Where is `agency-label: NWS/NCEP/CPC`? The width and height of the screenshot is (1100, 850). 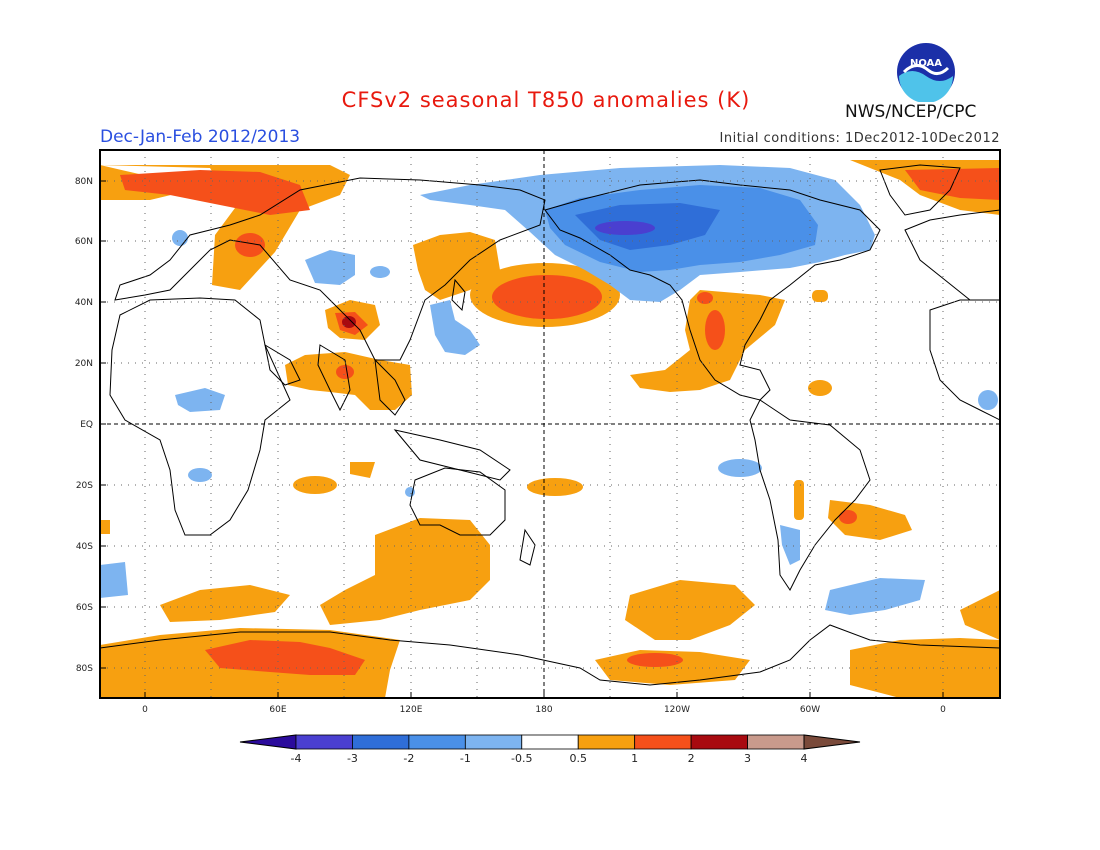 agency-label: NWS/NCEP/CPC is located at coordinates (911, 112).